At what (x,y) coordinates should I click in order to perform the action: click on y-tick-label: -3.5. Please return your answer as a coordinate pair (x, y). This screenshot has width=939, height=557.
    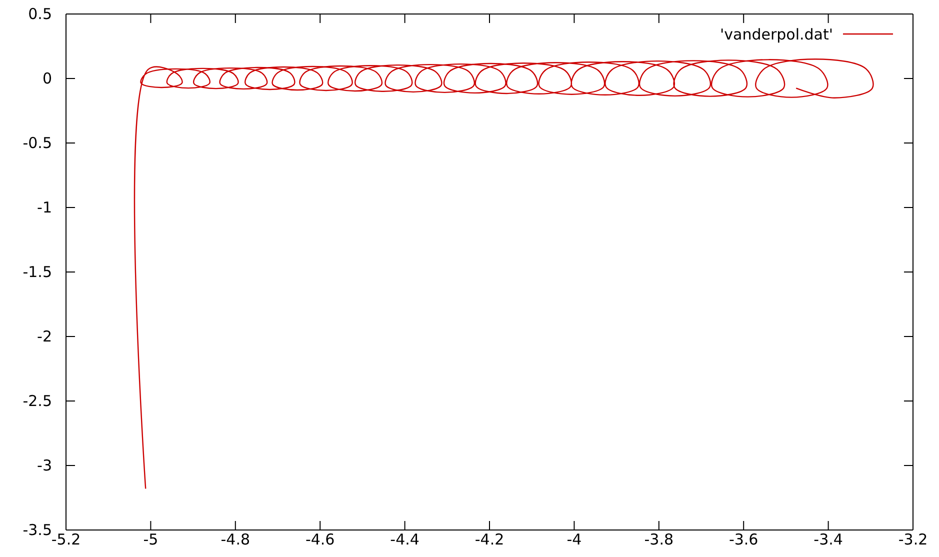
    Looking at the image, I should click on (37, 529).